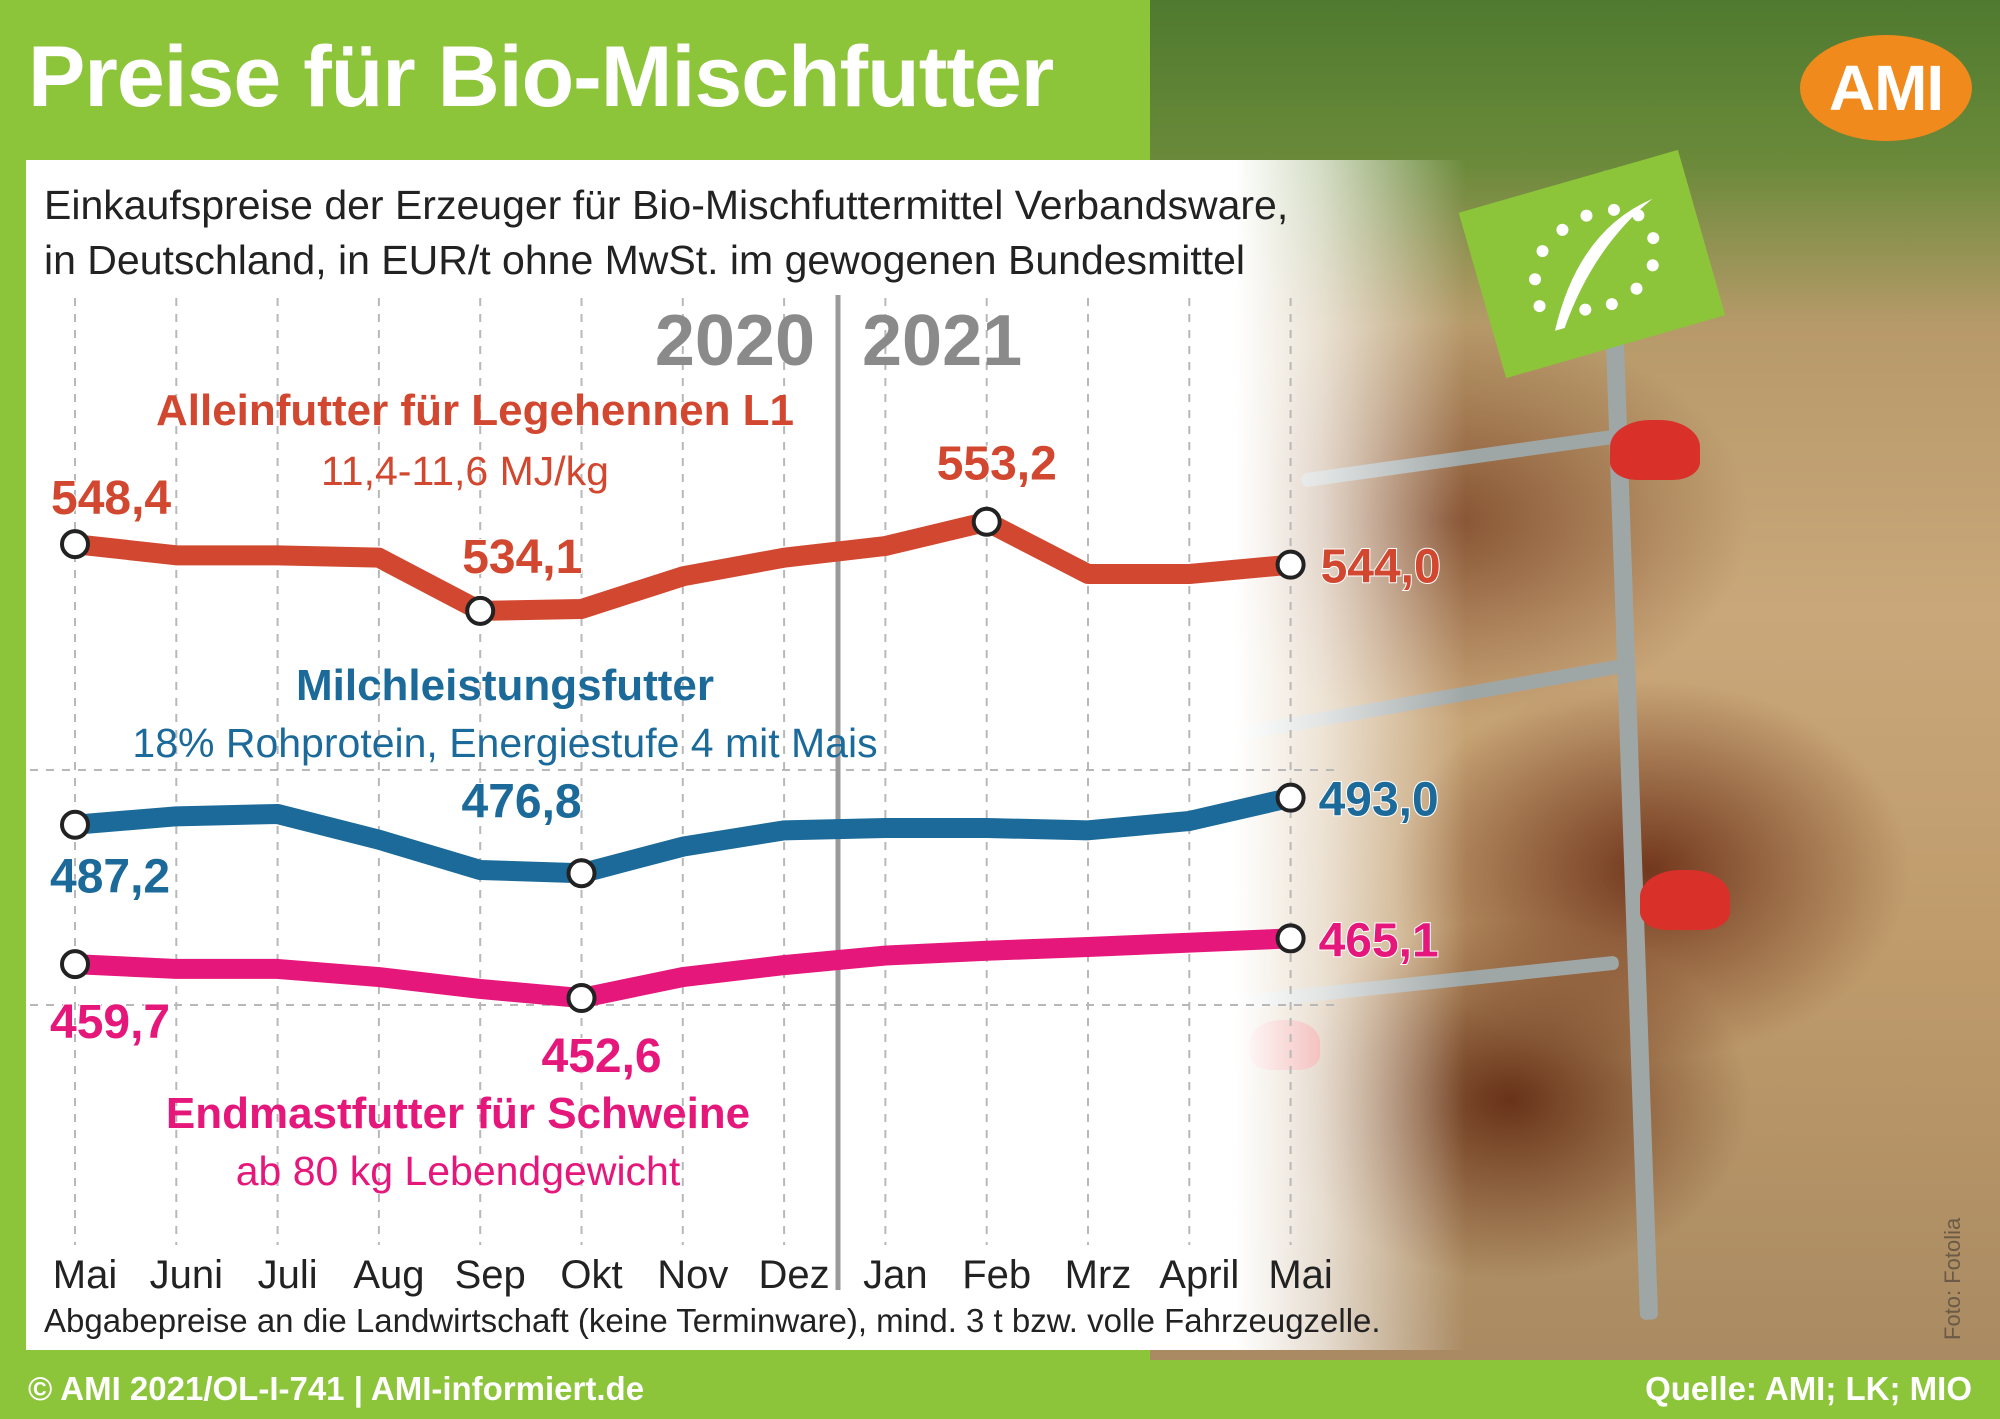  Describe the element at coordinates (186, 1275) in the screenshot. I see `x-tick-label: Juni` at that location.